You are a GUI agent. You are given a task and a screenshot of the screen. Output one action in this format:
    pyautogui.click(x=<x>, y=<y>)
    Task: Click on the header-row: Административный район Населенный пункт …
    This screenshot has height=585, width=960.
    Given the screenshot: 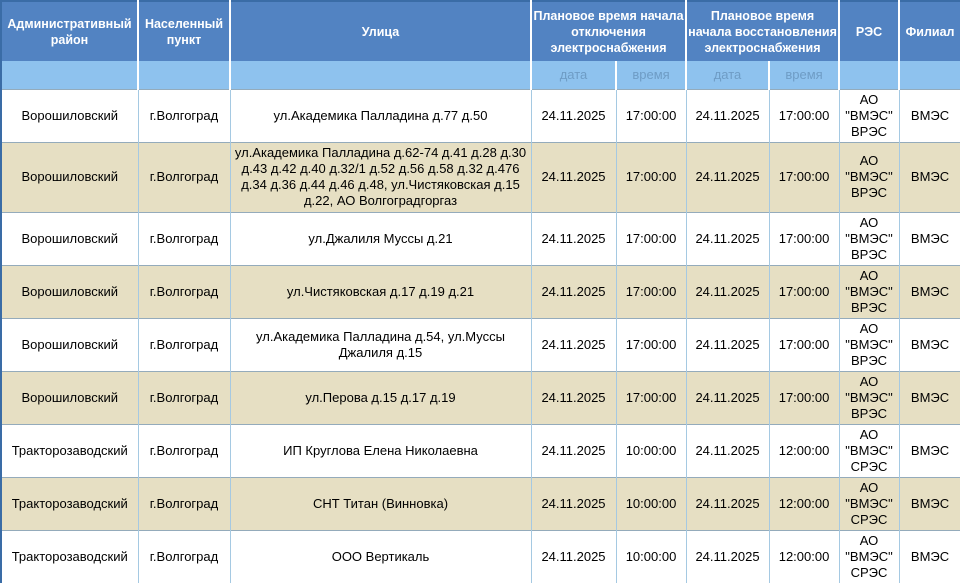 What is the action you would take?
    pyautogui.click(x=480, y=31)
    